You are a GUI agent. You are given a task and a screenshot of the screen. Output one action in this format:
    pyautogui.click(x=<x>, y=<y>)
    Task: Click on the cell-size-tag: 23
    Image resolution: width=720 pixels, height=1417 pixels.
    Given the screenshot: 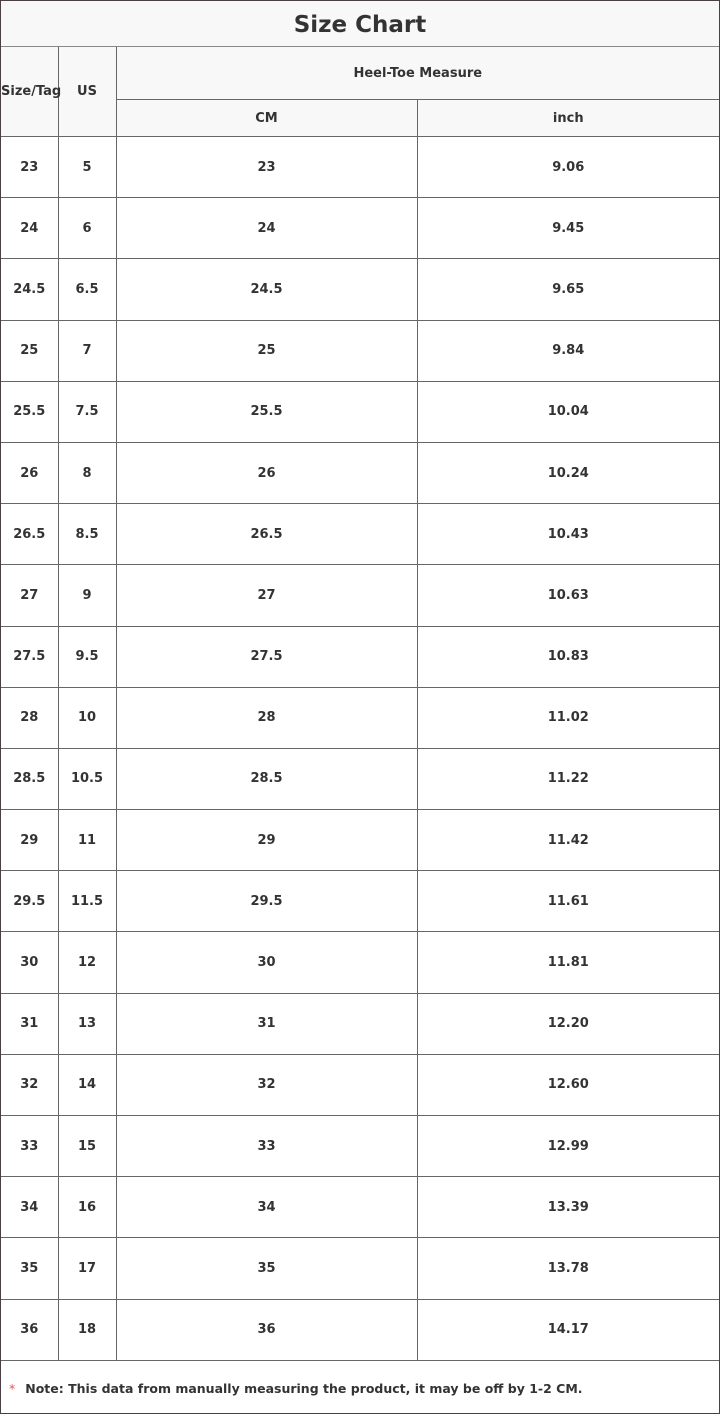 What is the action you would take?
    pyautogui.click(x=30, y=167)
    